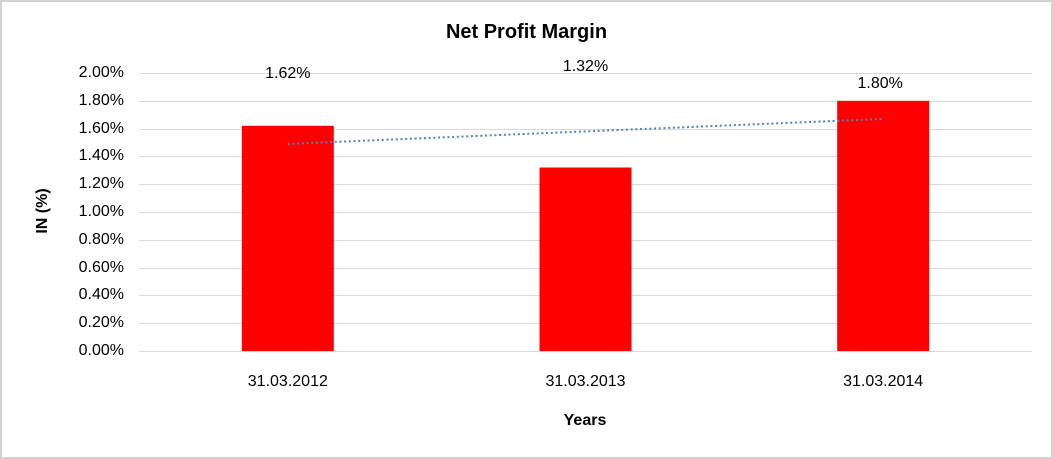 This screenshot has height=459, width=1053. What do you see at coordinates (101, 128) in the screenshot?
I see `y-tick-label: 1.60%` at bounding box center [101, 128].